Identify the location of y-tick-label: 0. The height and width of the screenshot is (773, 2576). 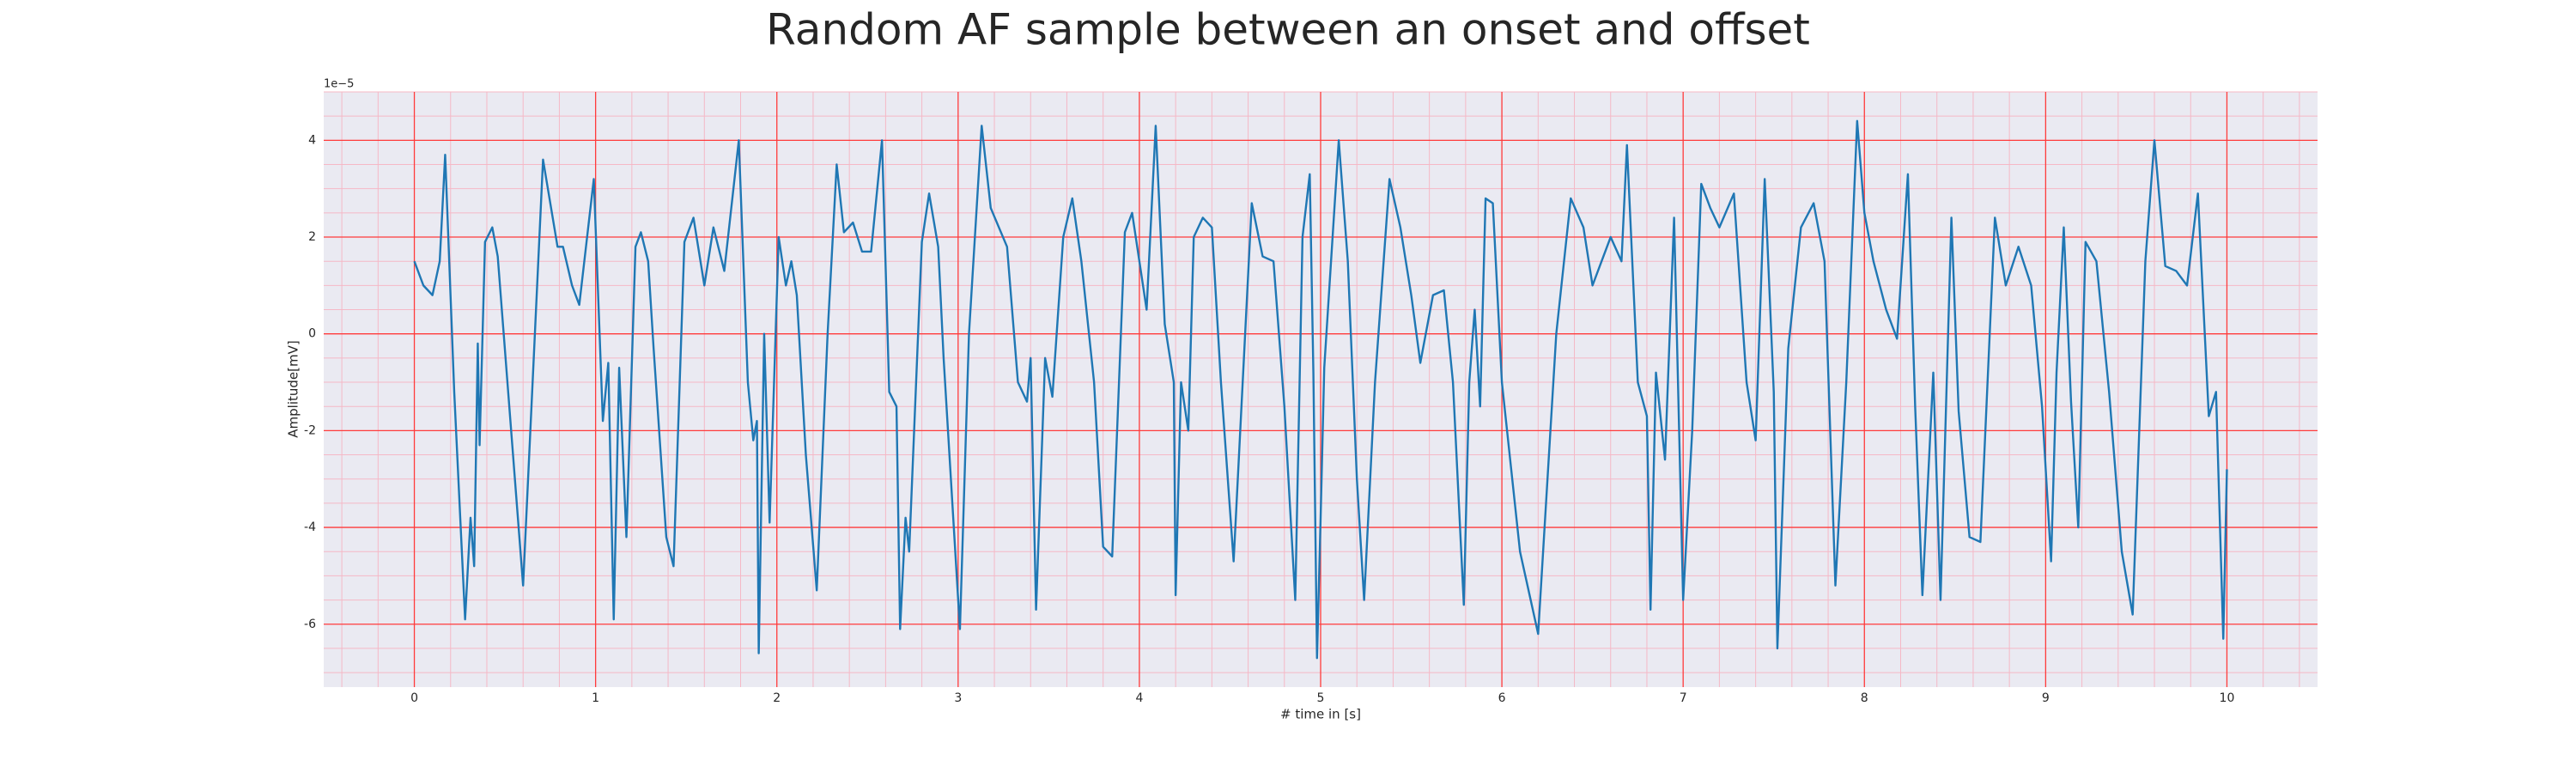
(312, 334).